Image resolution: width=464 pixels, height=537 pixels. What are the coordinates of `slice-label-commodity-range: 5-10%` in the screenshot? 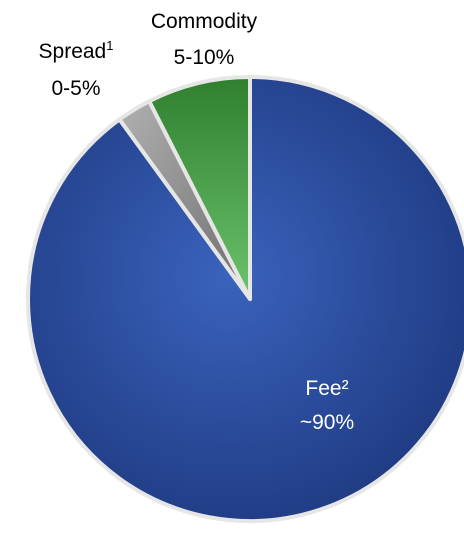 It's located at (204, 57).